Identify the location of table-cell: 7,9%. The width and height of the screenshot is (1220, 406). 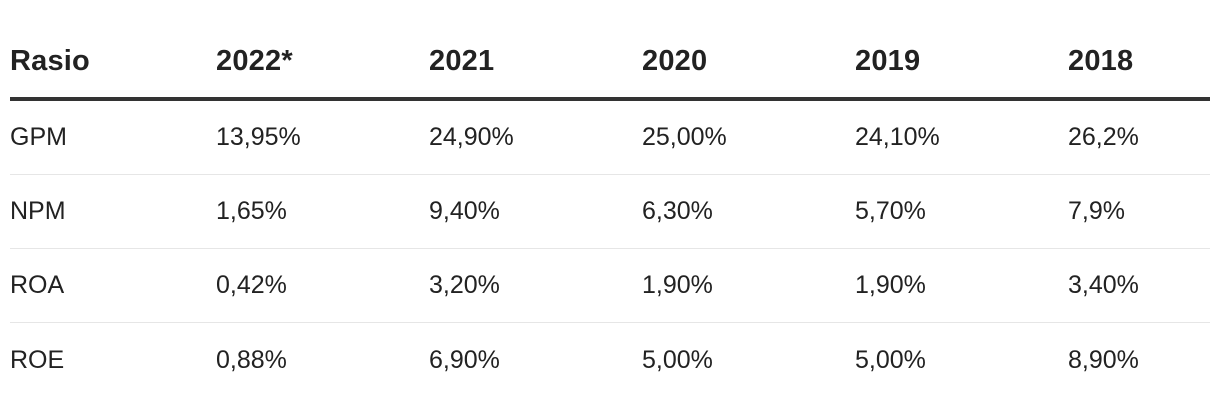
(1096, 211).